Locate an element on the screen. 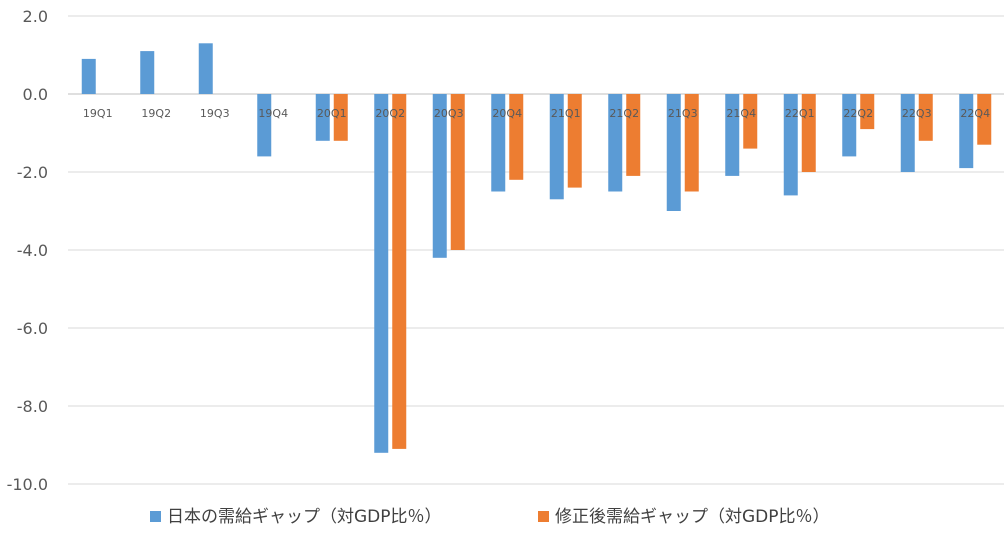 This screenshot has height=545, width=1008. bar-series1-20Q3 is located at coordinates (439, 176).